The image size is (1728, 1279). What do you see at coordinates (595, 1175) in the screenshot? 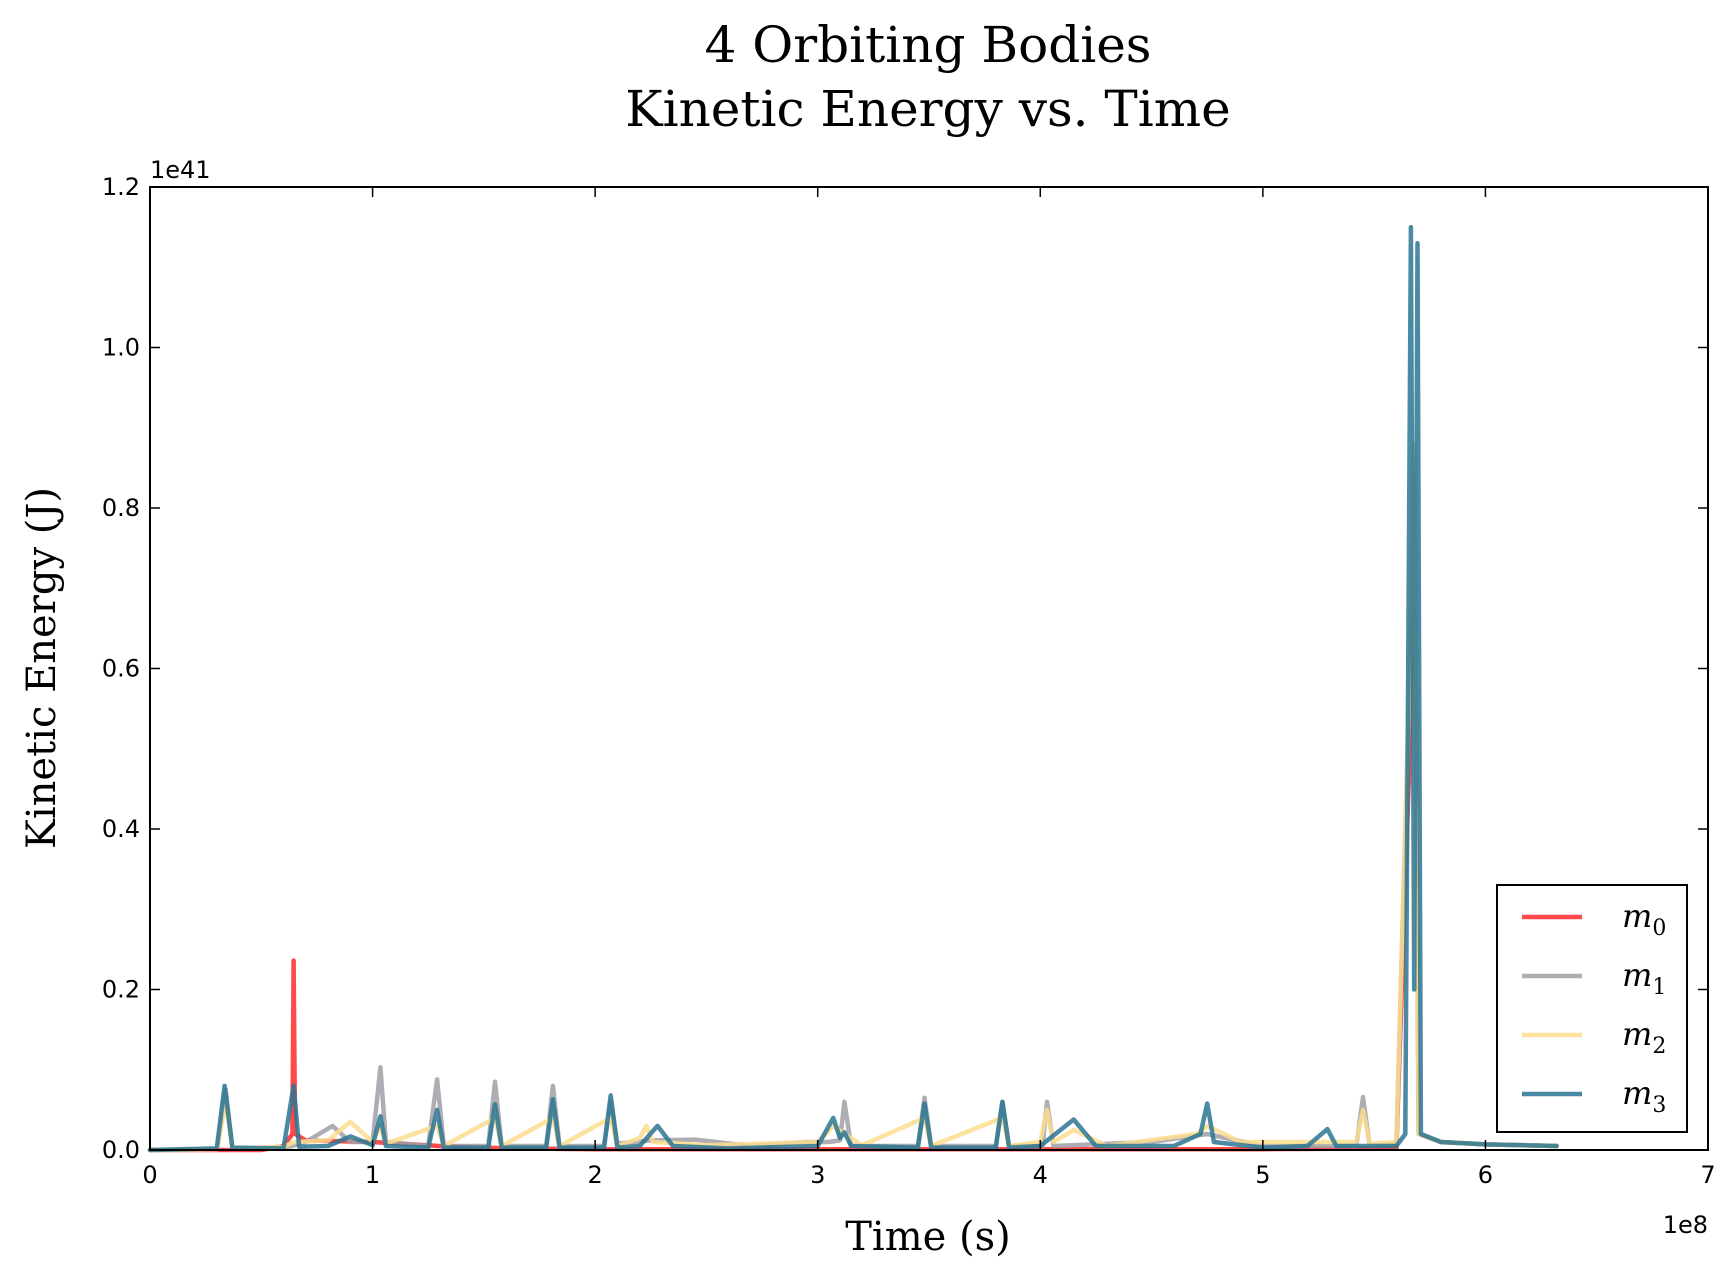
I see `x-tick-label: 2` at bounding box center [595, 1175].